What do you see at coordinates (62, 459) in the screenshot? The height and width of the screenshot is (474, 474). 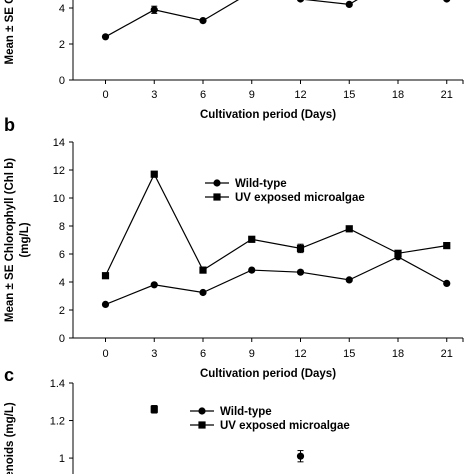 I see `y-tick-label: 1` at bounding box center [62, 459].